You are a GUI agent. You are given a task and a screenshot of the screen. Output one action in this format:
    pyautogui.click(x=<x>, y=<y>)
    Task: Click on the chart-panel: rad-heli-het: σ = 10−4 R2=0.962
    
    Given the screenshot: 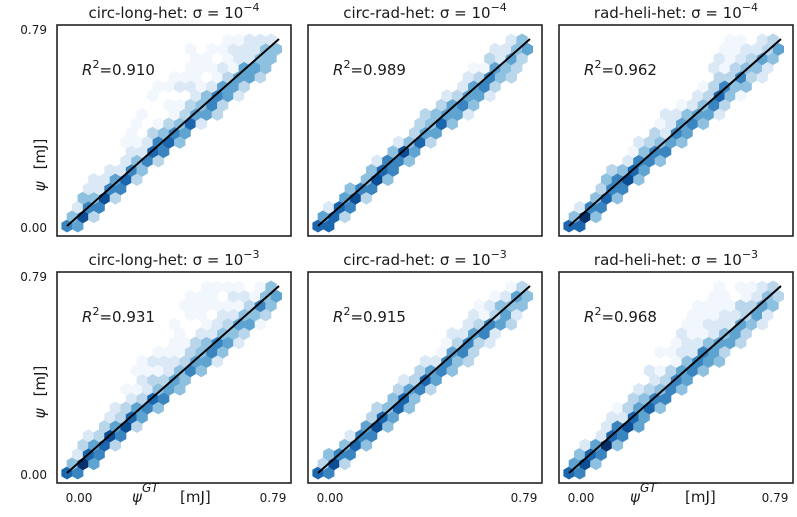 What is the action you would take?
    pyautogui.click(x=676, y=119)
    